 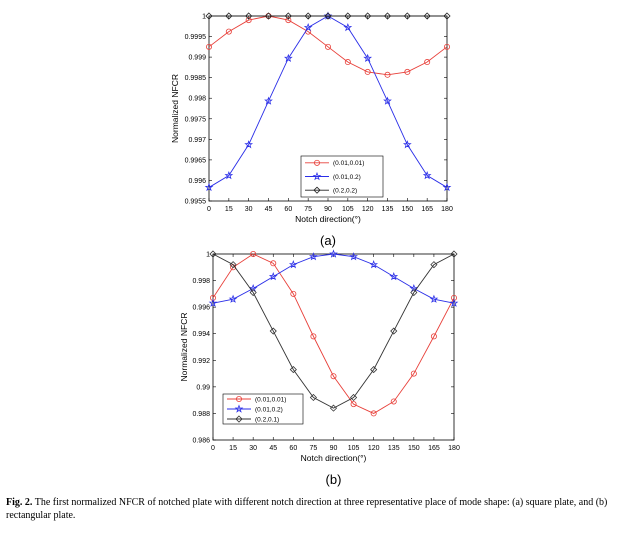 What do you see at coordinates (201, 414) in the screenshot?
I see `y-tick-label: 0.988` at bounding box center [201, 414].